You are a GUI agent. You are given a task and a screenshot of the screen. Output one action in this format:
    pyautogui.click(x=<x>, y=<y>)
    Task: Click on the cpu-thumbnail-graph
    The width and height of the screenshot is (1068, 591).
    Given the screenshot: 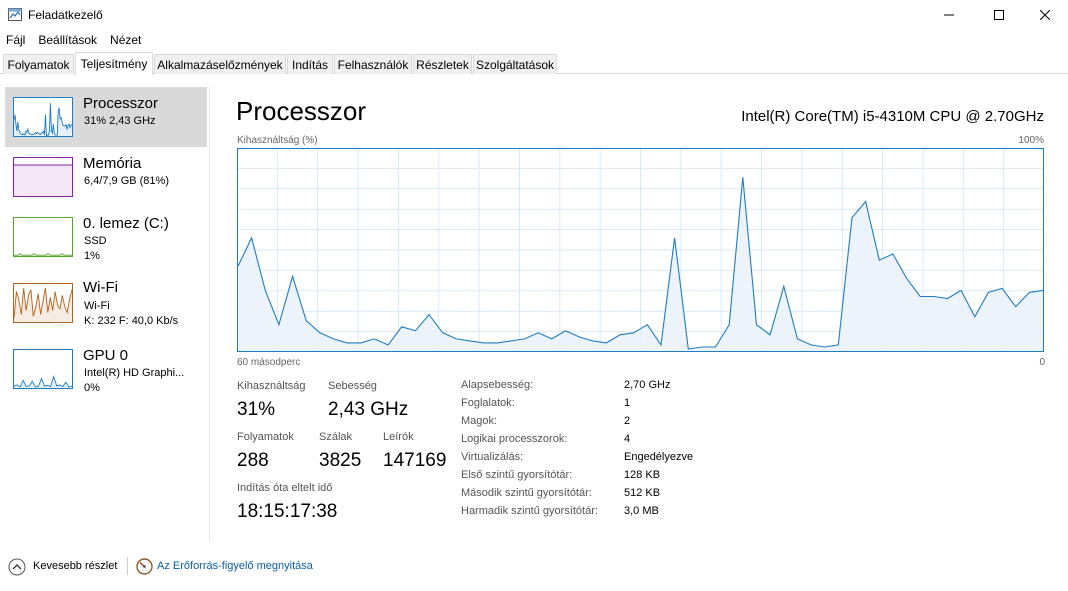 What is the action you would take?
    pyautogui.click(x=43, y=117)
    